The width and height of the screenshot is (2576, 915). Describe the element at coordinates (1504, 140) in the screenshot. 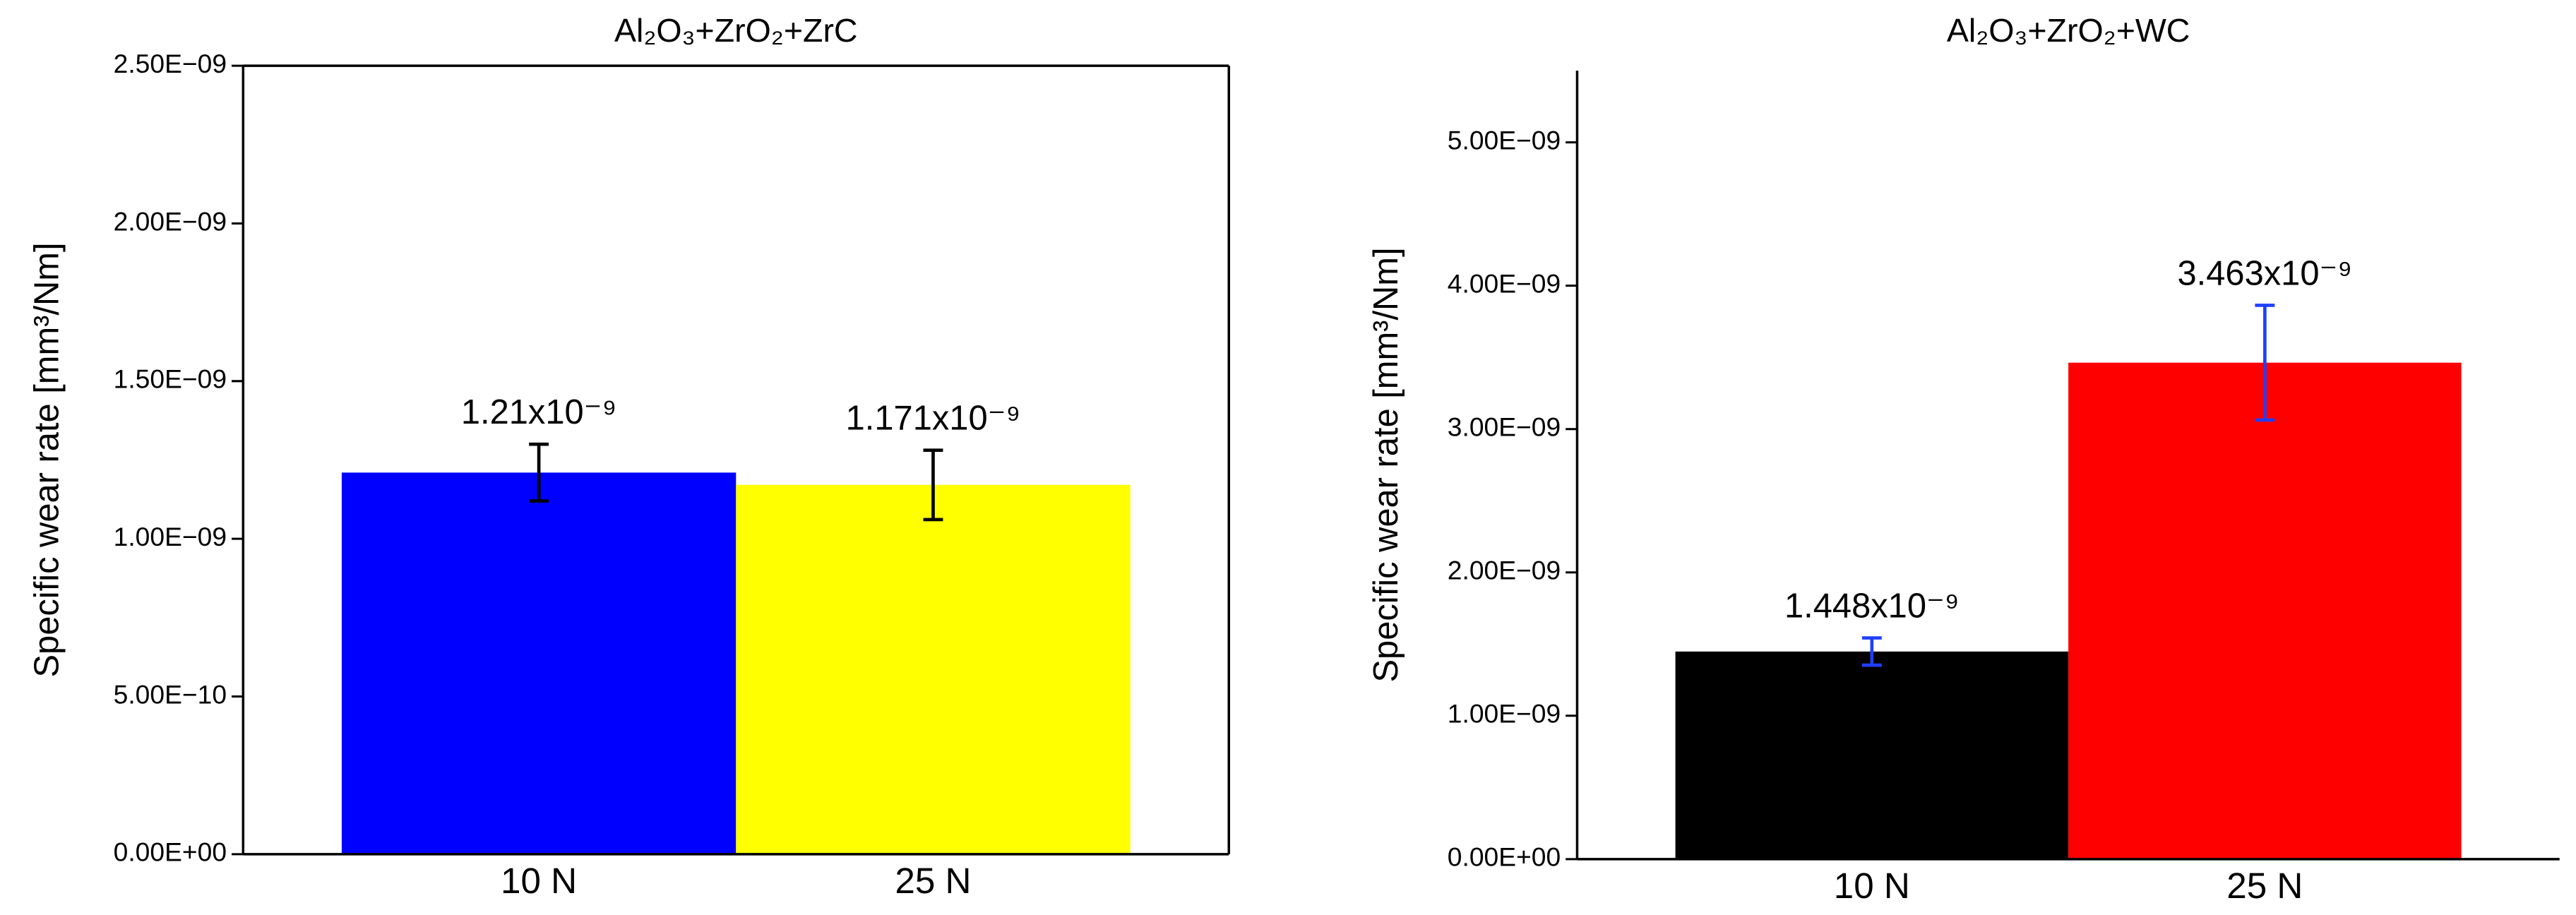

I see `y-tick-label: 5.00E−09` at that location.